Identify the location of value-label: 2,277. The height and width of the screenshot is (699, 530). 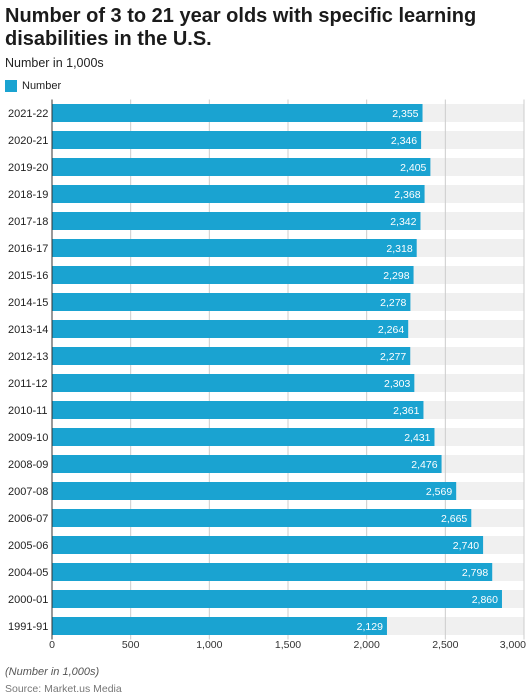
(393, 357).